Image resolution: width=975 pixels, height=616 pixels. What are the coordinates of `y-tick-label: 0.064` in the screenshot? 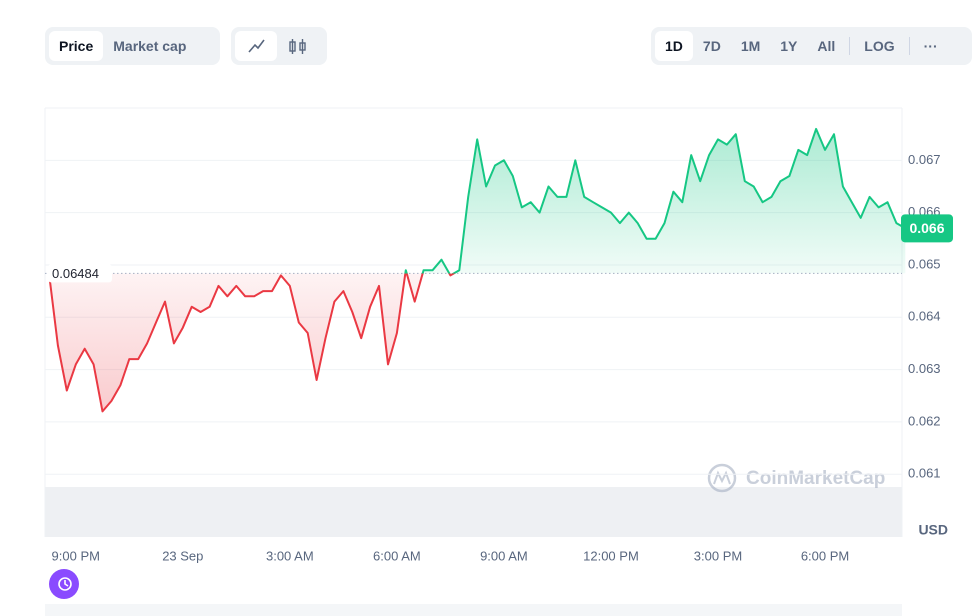 It's located at (924, 316).